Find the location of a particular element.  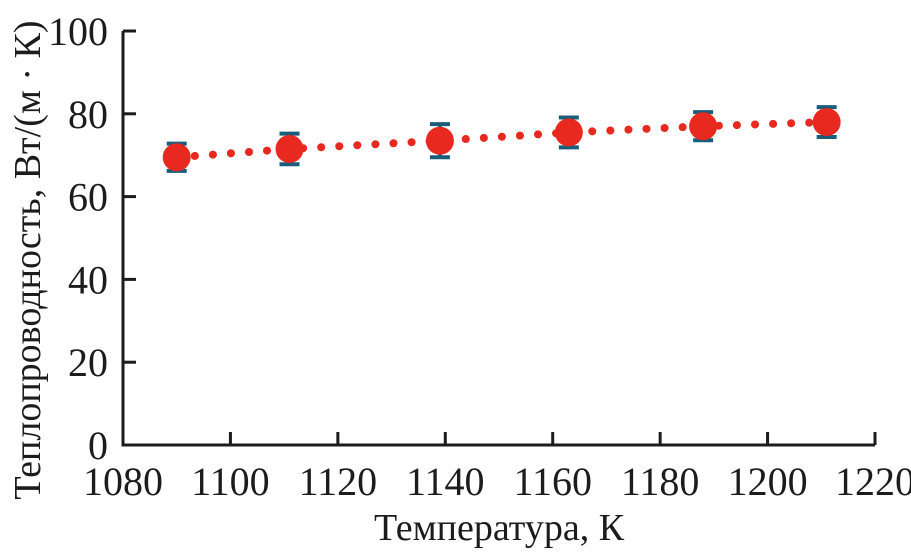

x-tick-label: 1100 is located at coordinates (230, 481).